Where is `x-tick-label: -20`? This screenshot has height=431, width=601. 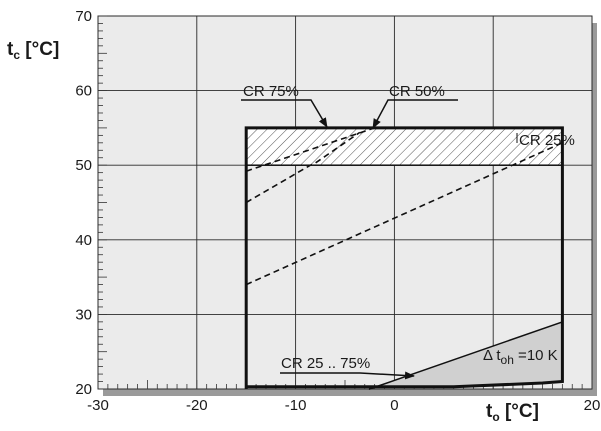
x-tick-label: -20 is located at coordinates (197, 405).